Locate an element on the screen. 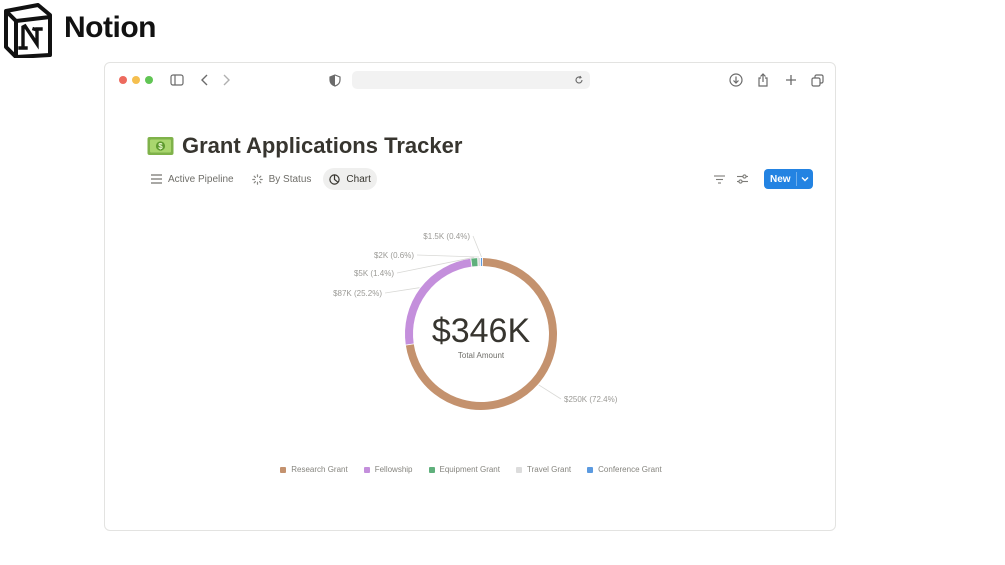 This screenshot has height=565, width=1005. legend-label: Fellowship is located at coordinates (393, 469).